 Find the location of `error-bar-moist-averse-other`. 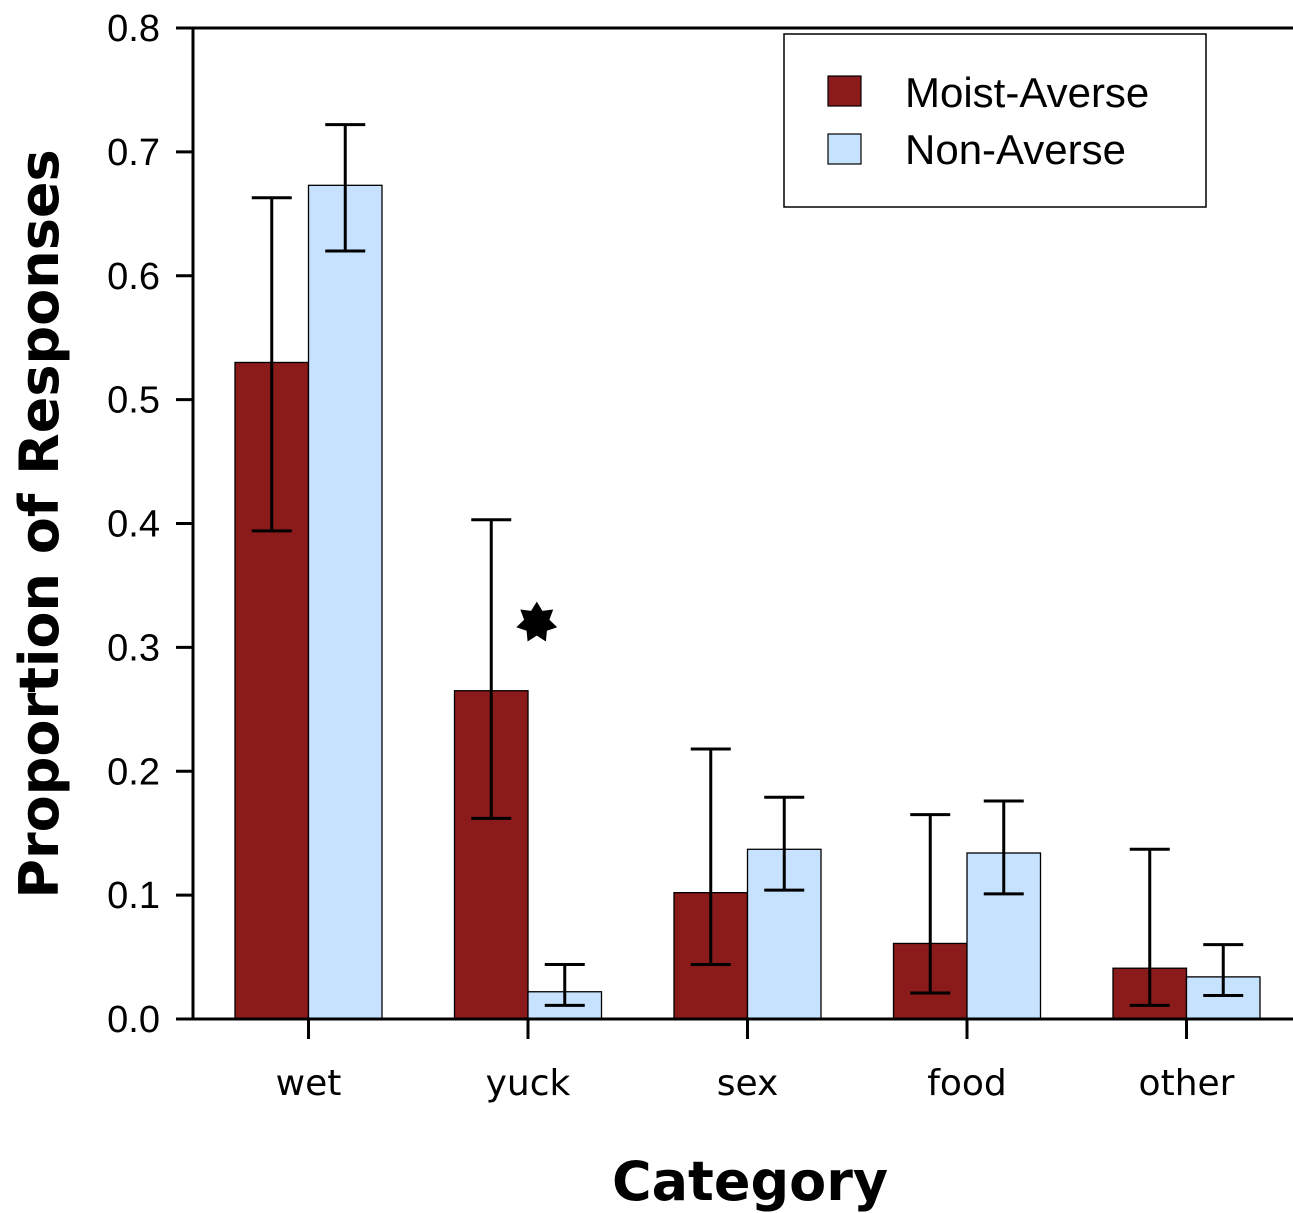

error-bar-moist-averse-other is located at coordinates (1149, 927).